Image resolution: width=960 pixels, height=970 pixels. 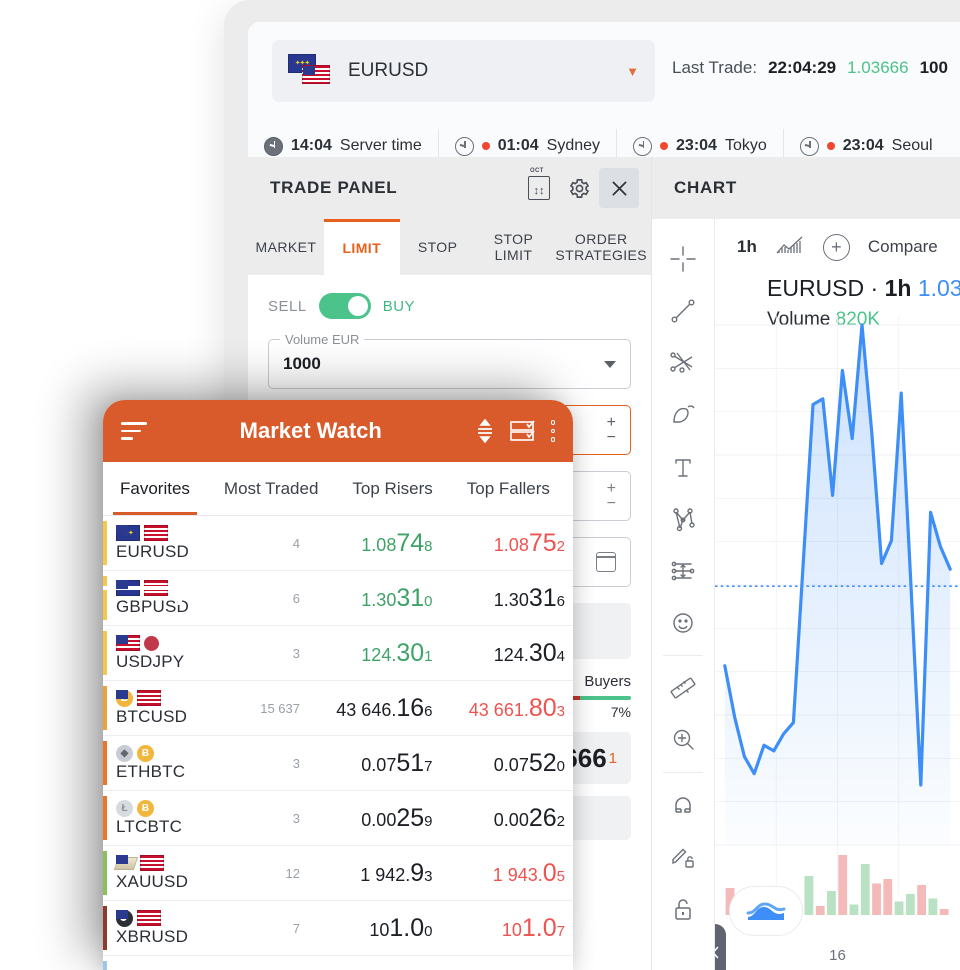 What do you see at coordinates (683, 363) in the screenshot?
I see `fib-fan-icon` at bounding box center [683, 363].